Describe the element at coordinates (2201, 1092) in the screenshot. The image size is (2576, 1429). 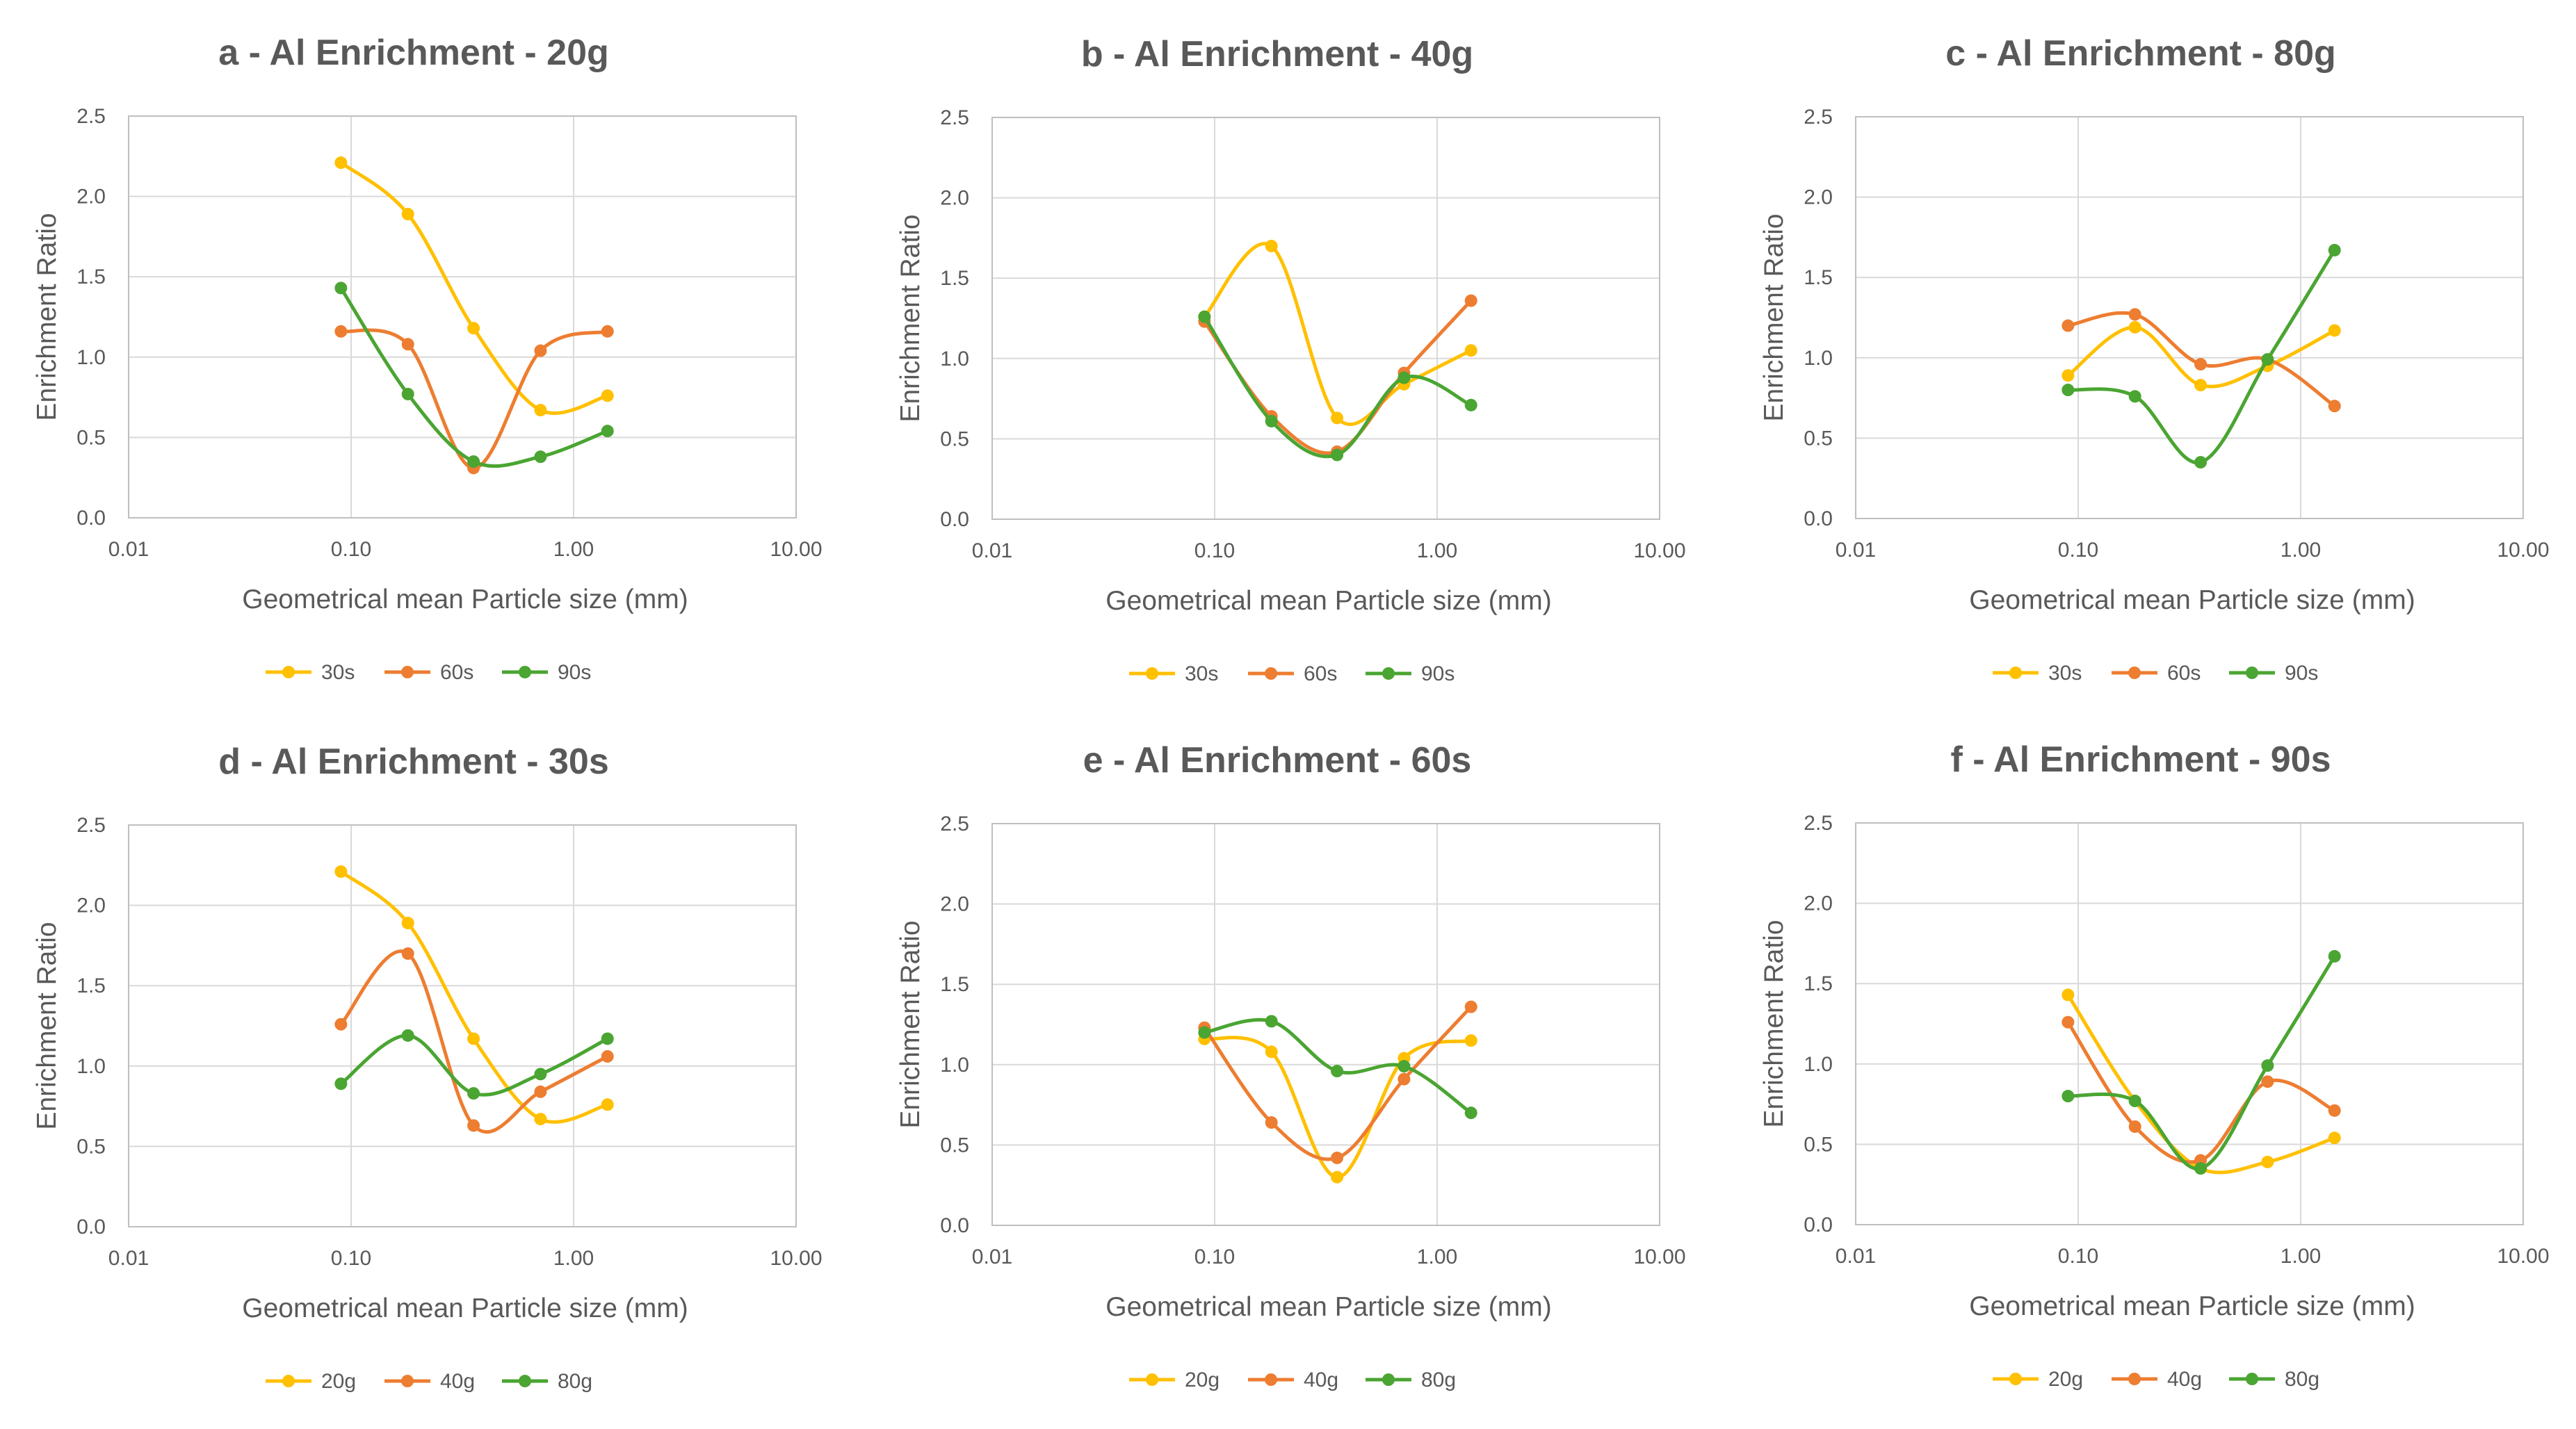
I see `series-line-40g` at that location.